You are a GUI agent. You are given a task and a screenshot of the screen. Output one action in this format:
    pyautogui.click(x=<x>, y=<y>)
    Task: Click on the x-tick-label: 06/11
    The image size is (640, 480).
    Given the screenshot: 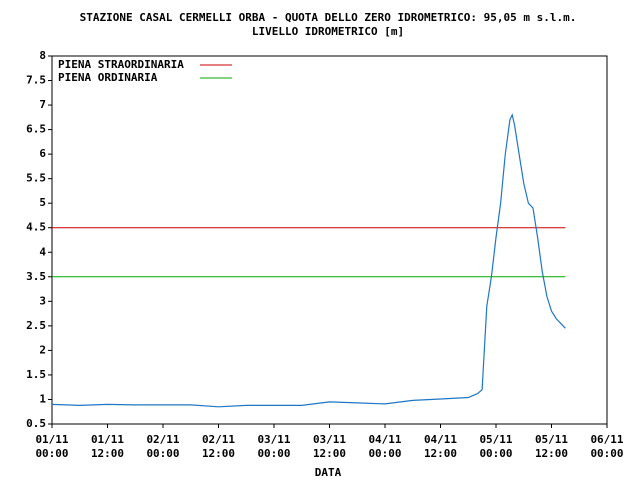 What is the action you would take?
    pyautogui.click(x=606, y=439)
    